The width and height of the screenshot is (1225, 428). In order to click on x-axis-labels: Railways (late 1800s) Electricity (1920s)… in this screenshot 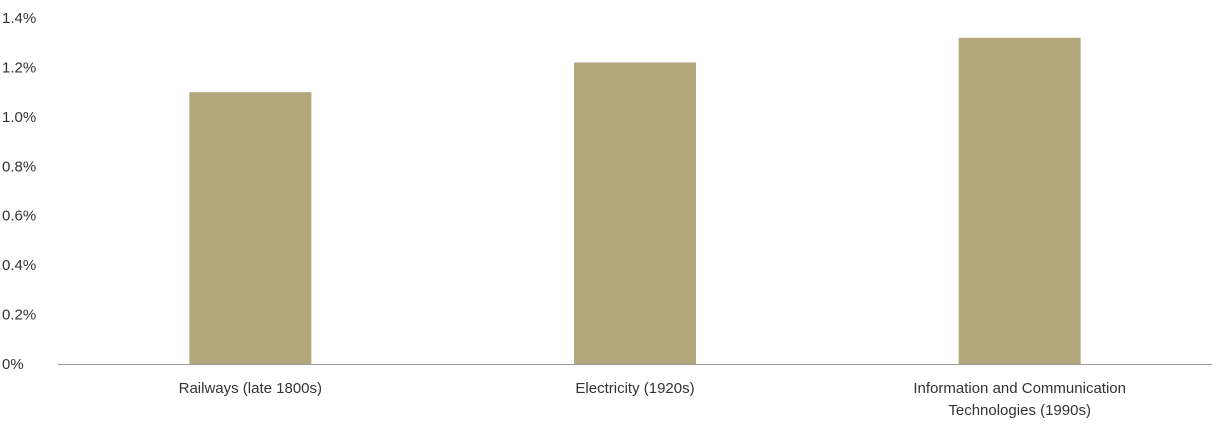, I will do `click(652, 399)`.